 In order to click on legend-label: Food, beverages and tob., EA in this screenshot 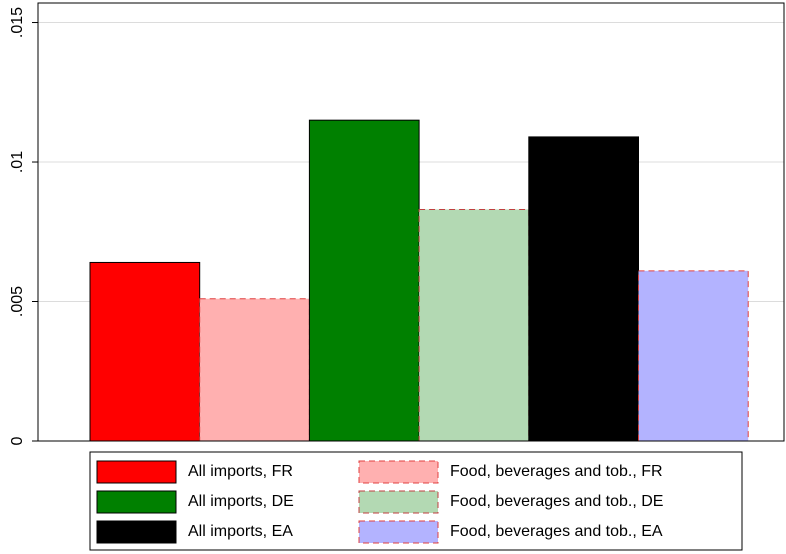, I will do `click(556, 531)`.